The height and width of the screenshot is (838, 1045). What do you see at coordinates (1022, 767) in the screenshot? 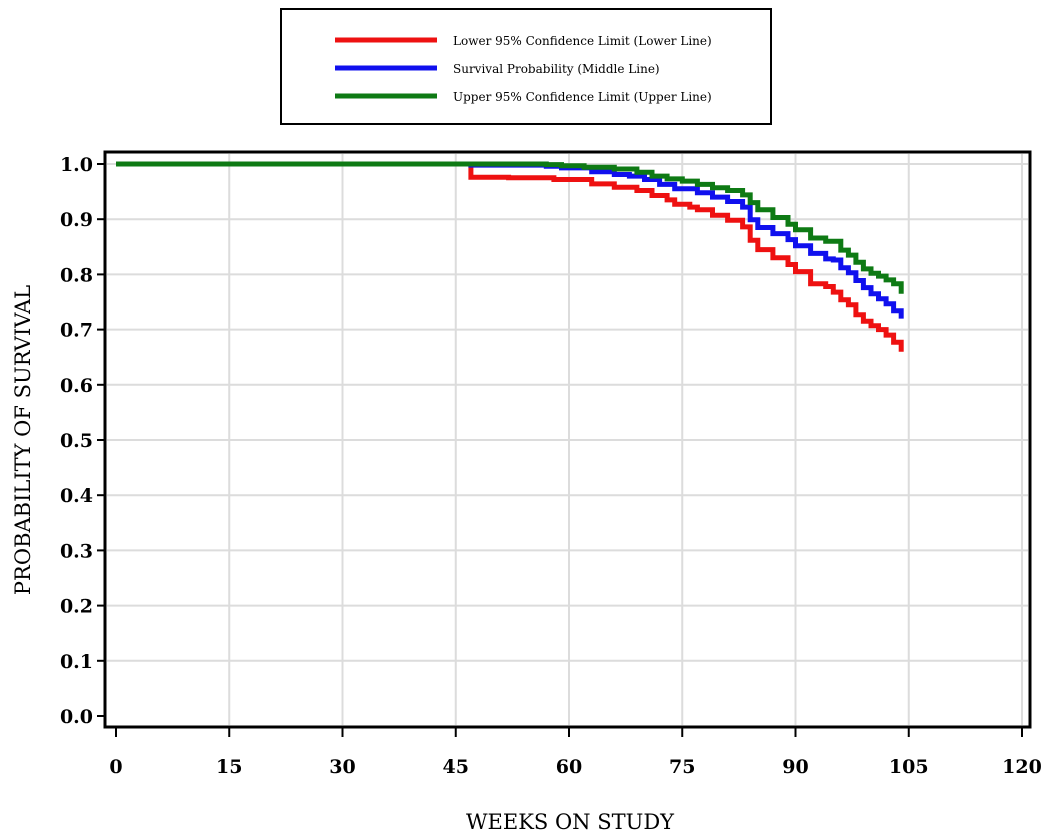
I see `x-tick-label: 120` at bounding box center [1022, 767].